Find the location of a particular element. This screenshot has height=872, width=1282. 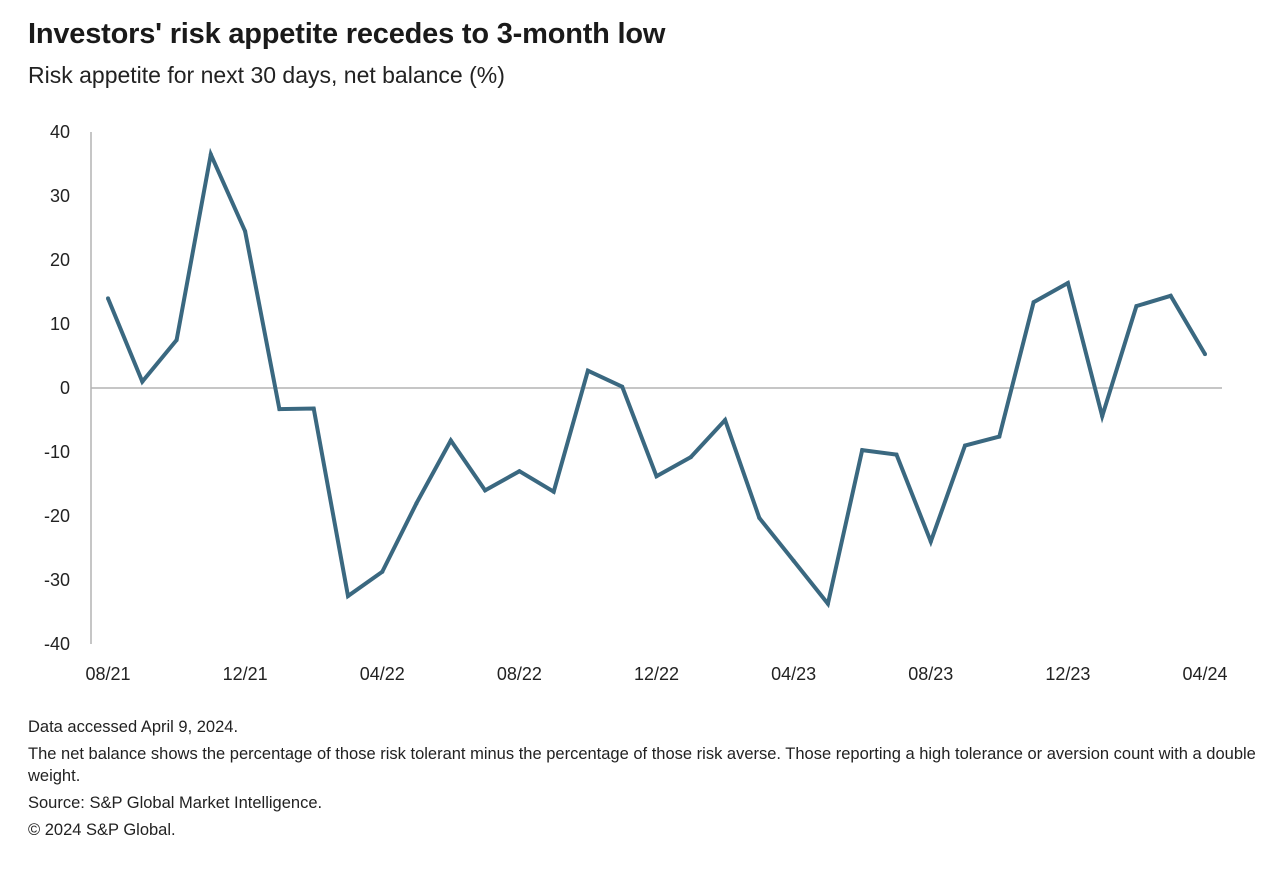

x-tick-label: 04/24 is located at coordinates (1204, 674).